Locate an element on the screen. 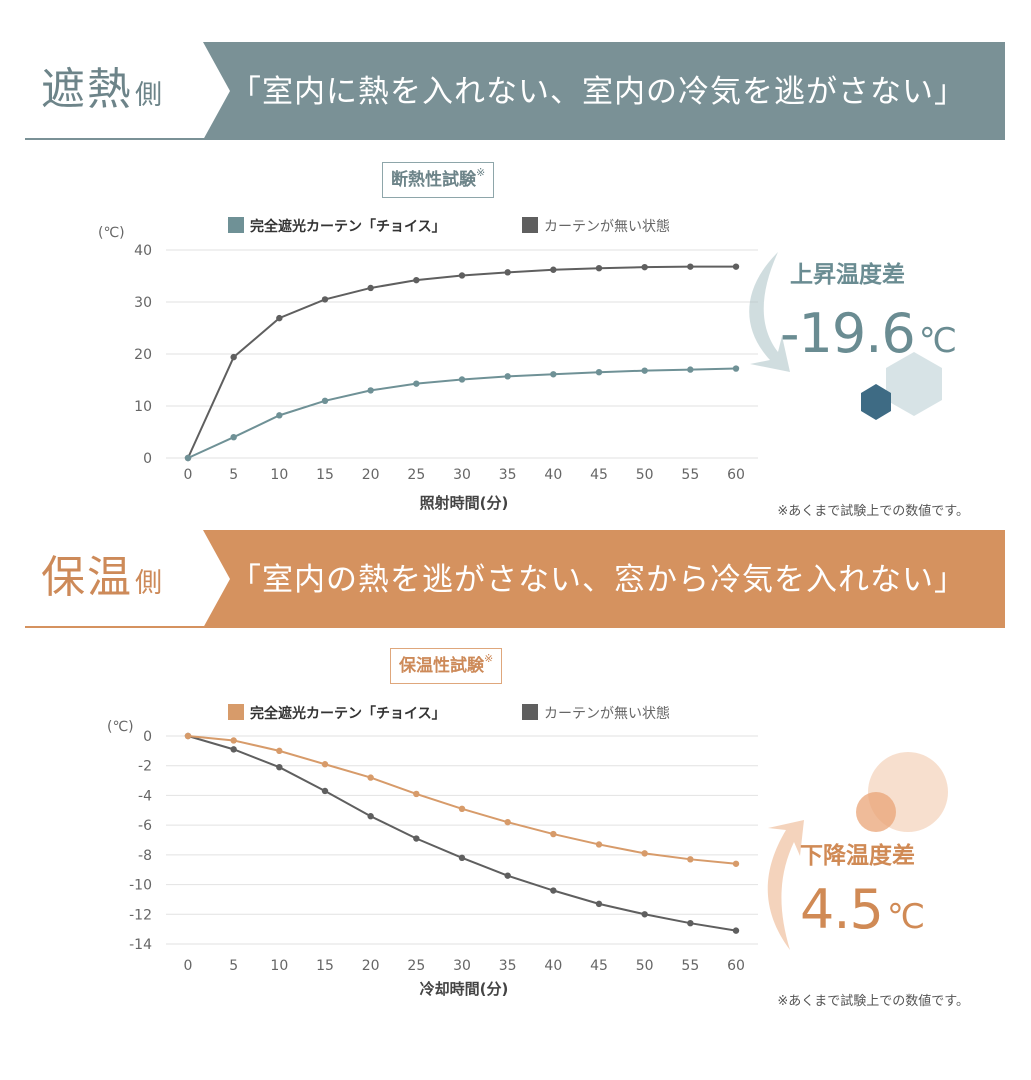 The height and width of the screenshot is (1080, 1031). hexagon-small-icon is located at coordinates (876, 402).